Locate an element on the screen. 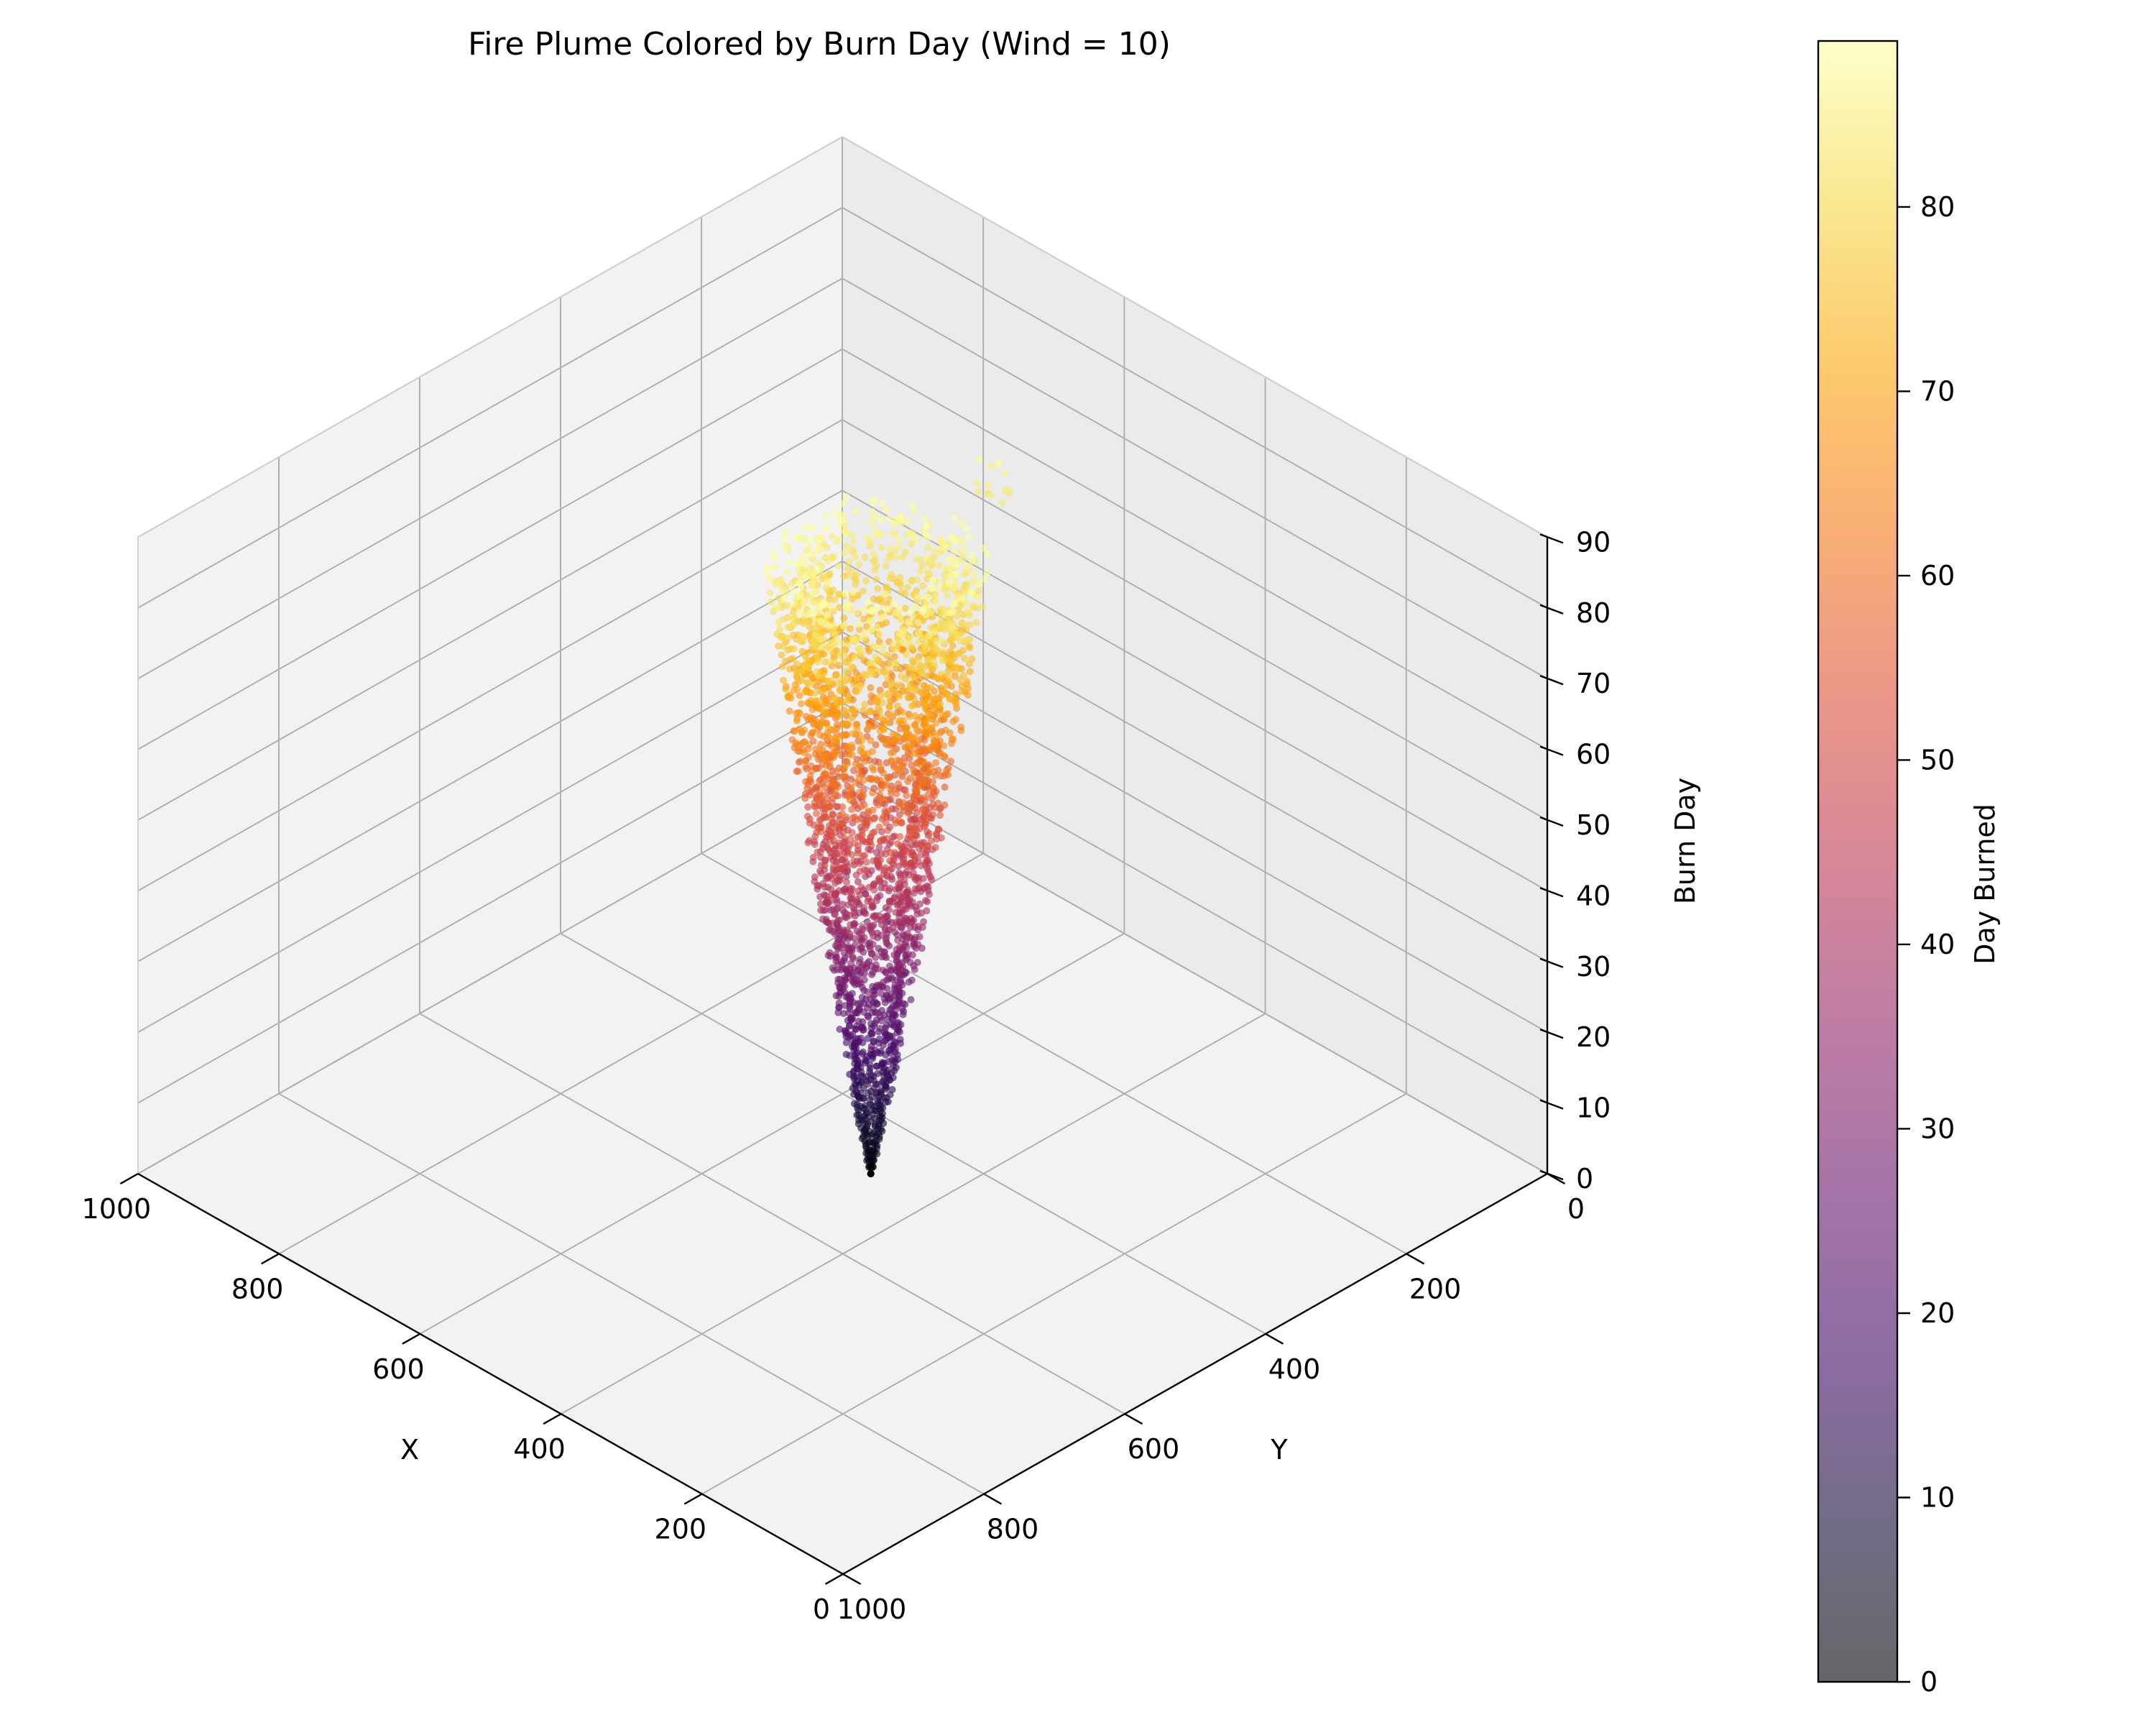 This screenshot has width=2156, height=1725. z-tick-label: 70 is located at coordinates (1593, 683).